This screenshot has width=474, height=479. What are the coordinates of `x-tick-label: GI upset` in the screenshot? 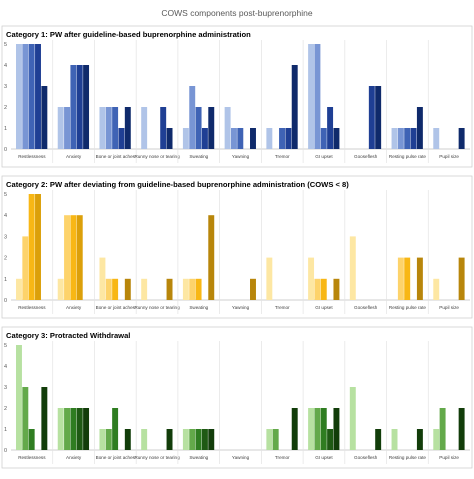 It's located at (324, 307).